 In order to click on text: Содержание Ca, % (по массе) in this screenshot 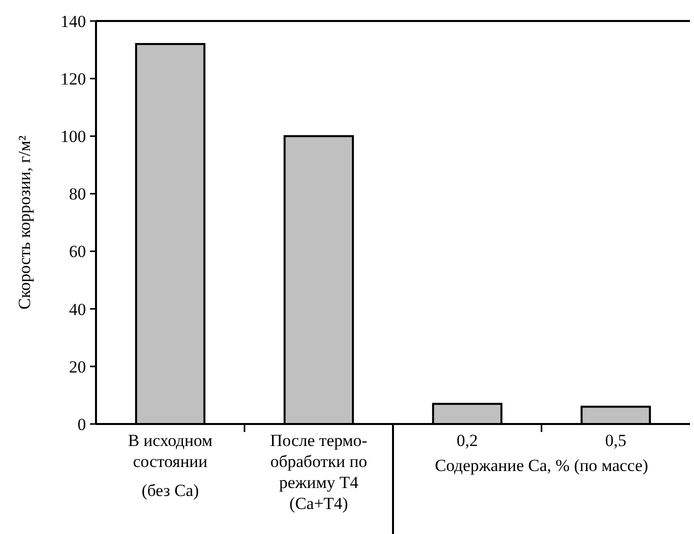, I will do `click(541, 465)`.